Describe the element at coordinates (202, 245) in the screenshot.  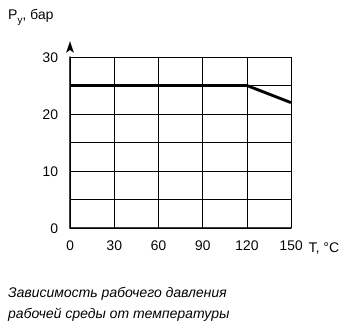
I see `x-tick-label: 90` at that location.